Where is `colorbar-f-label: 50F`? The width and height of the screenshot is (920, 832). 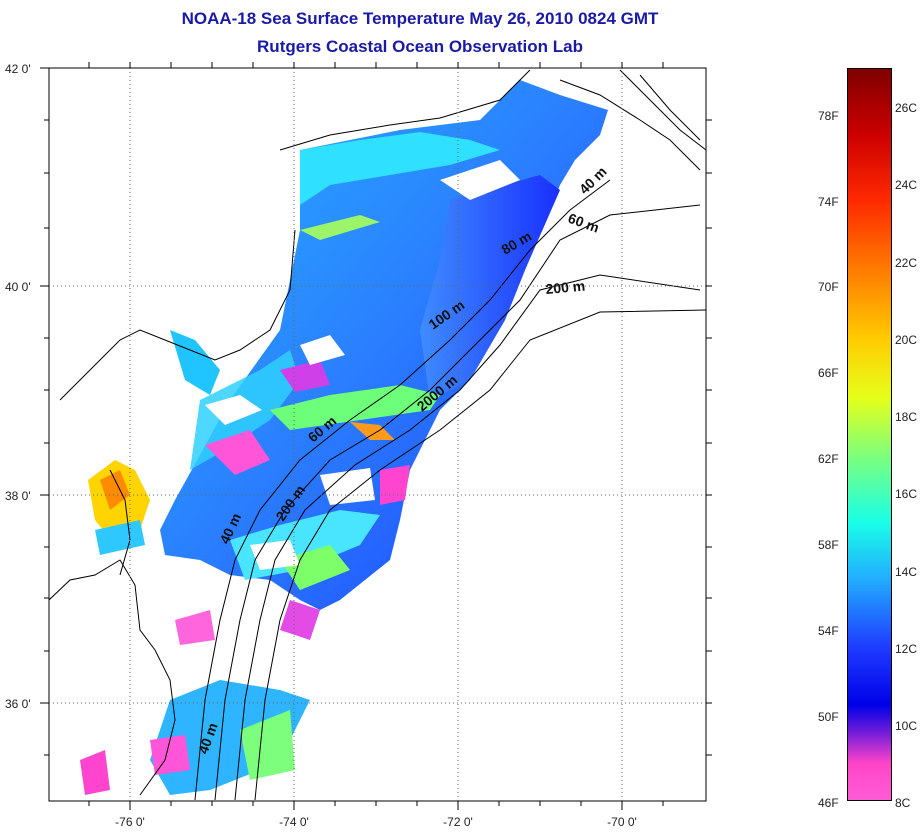 colorbar-f-label: 50F is located at coordinates (828, 717).